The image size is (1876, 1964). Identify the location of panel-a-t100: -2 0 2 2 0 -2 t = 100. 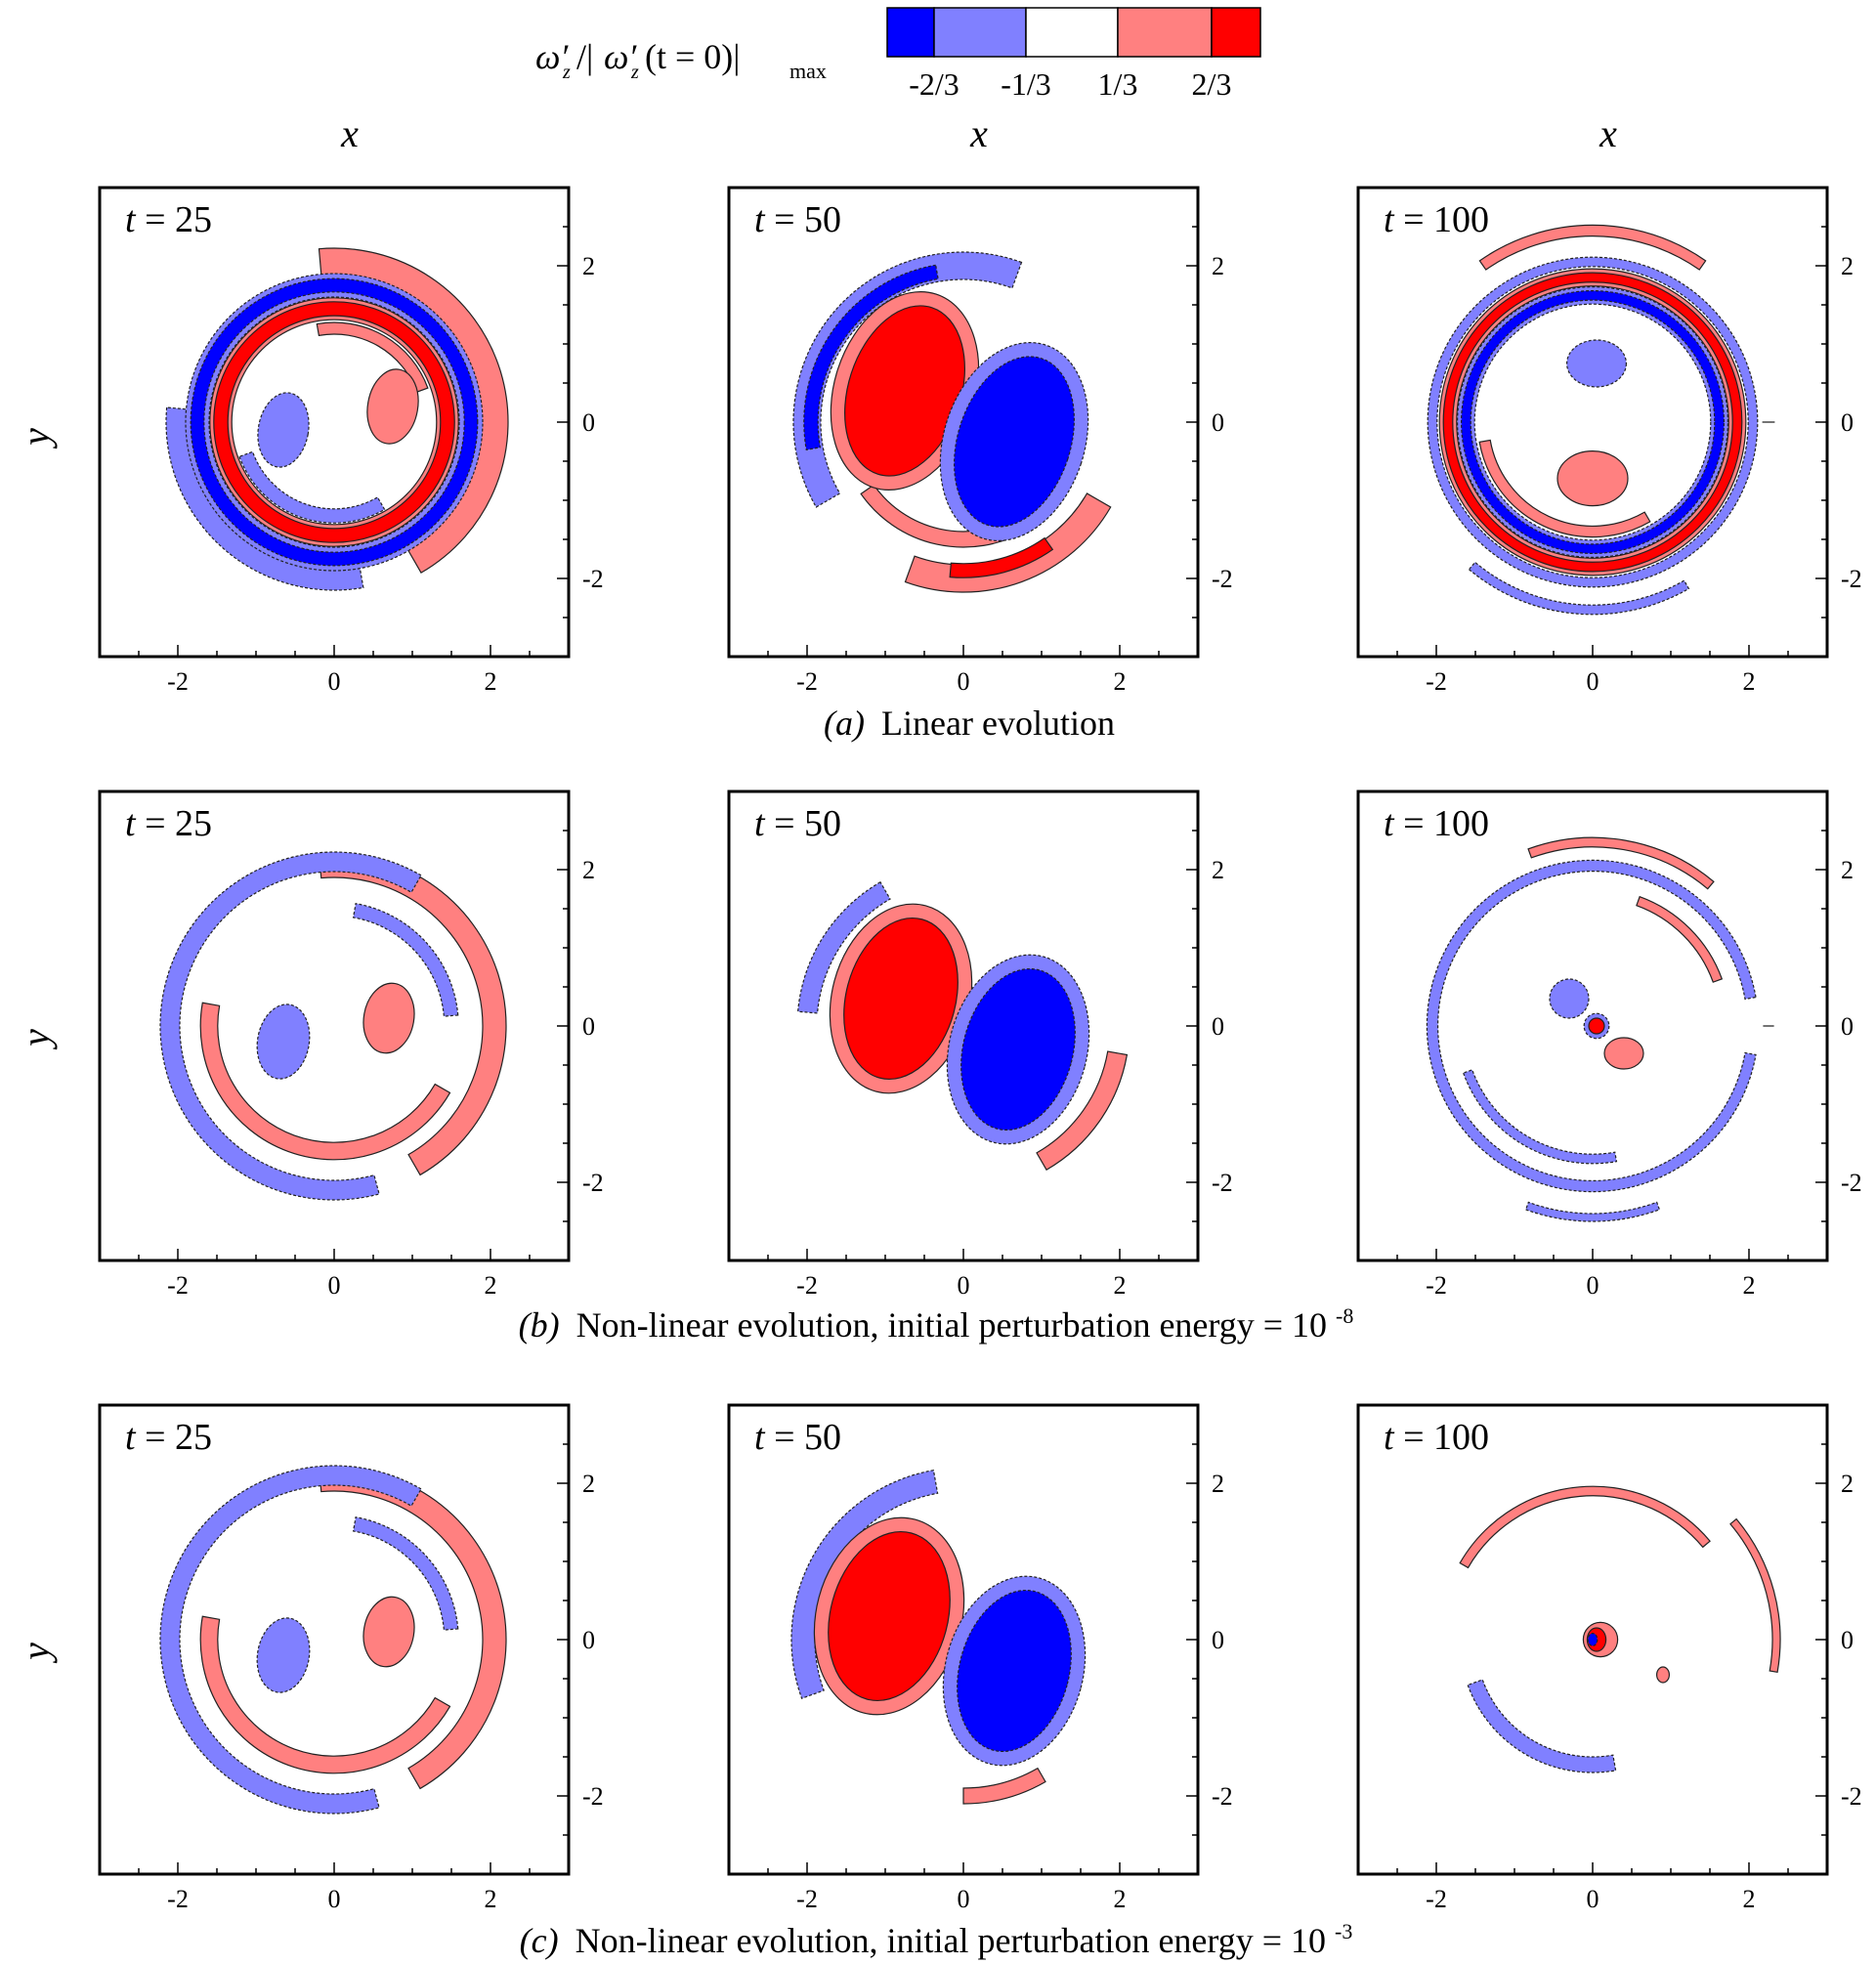
(1609, 441).